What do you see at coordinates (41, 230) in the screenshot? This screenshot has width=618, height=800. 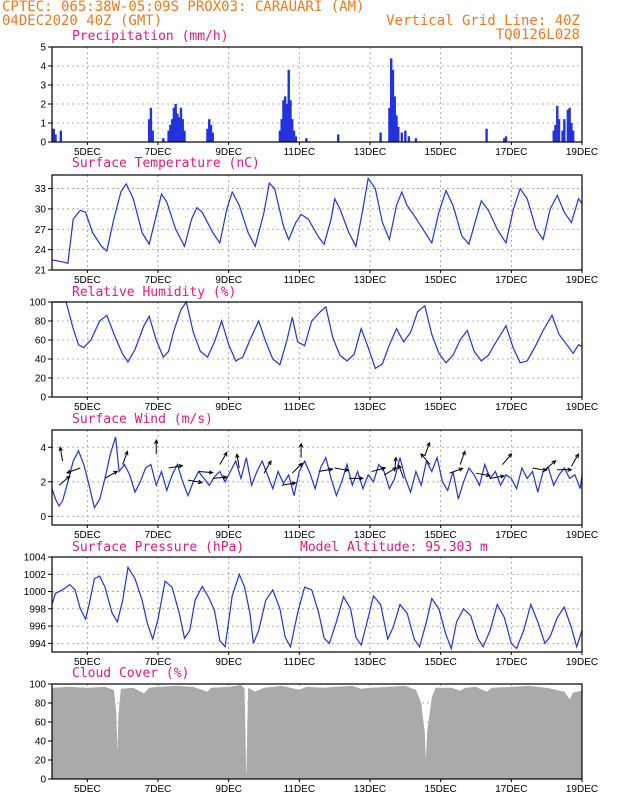 I see `y-tick-label: 27` at bounding box center [41, 230].